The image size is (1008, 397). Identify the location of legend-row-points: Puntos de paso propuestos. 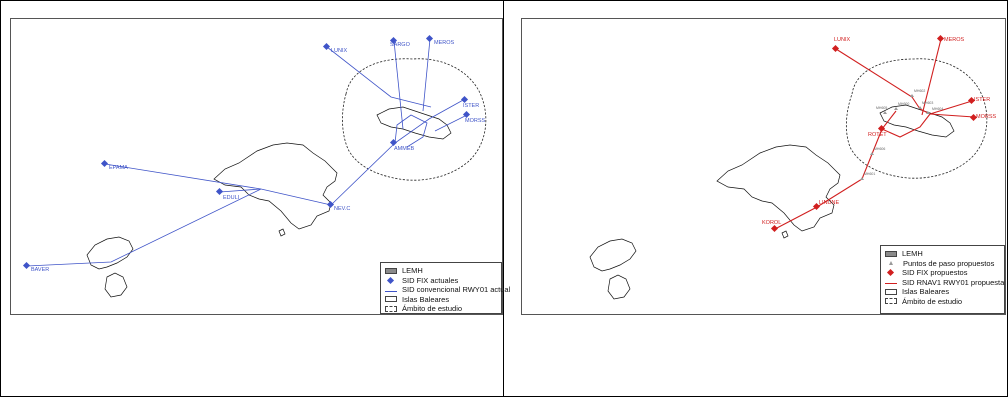
(942, 264).